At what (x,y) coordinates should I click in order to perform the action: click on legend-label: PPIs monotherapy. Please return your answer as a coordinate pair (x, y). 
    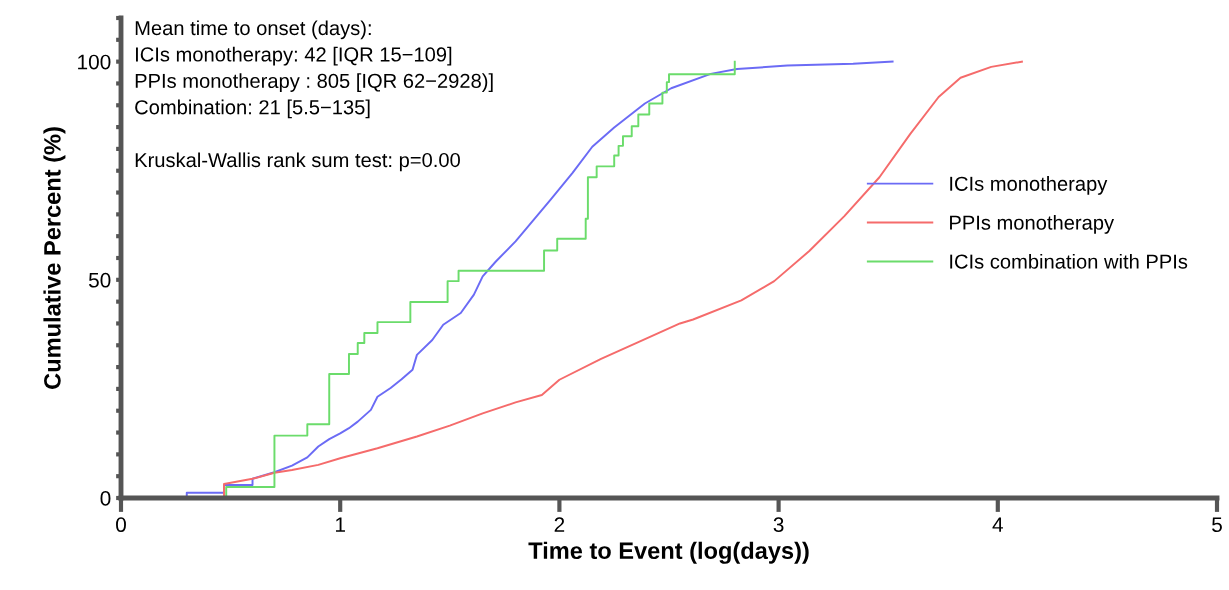
    Looking at the image, I should click on (1032, 224).